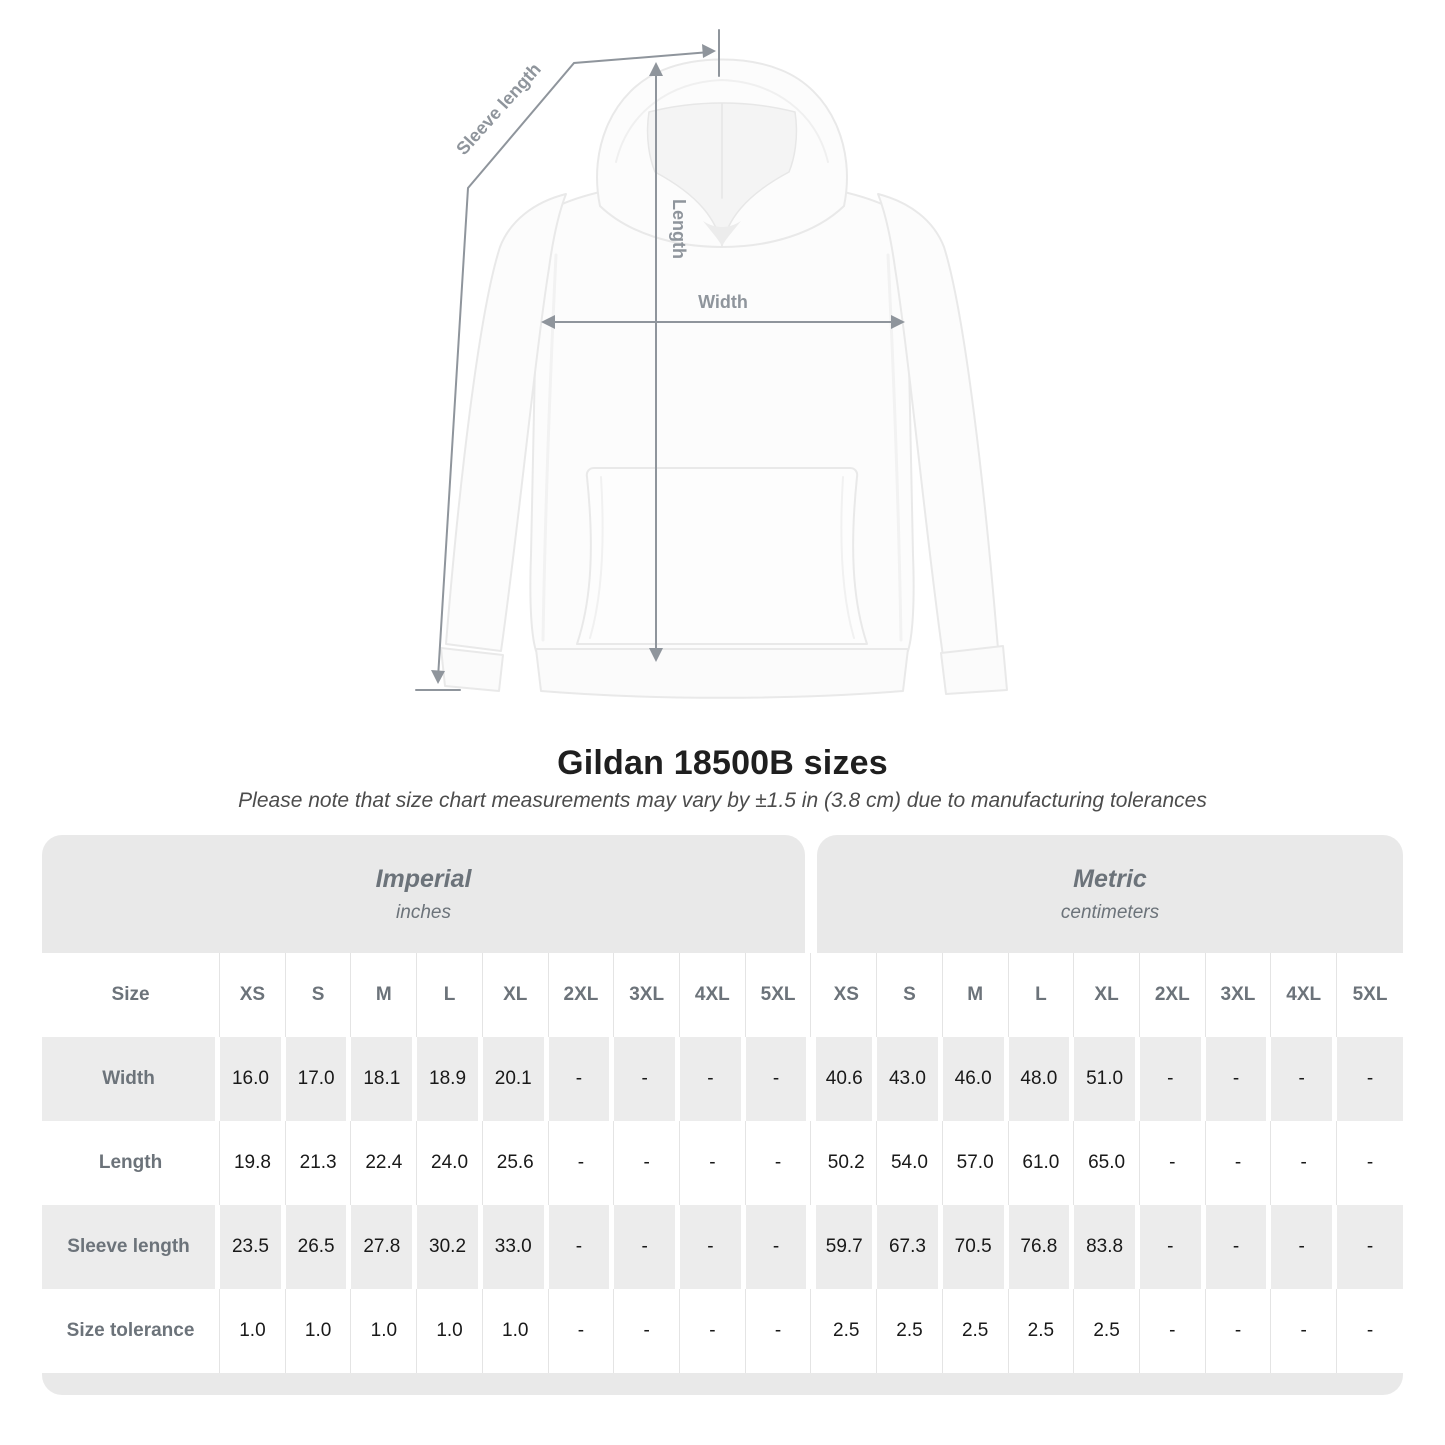 The width and height of the screenshot is (1445, 1445). I want to click on row-label-width: Width, so click(131, 1079).